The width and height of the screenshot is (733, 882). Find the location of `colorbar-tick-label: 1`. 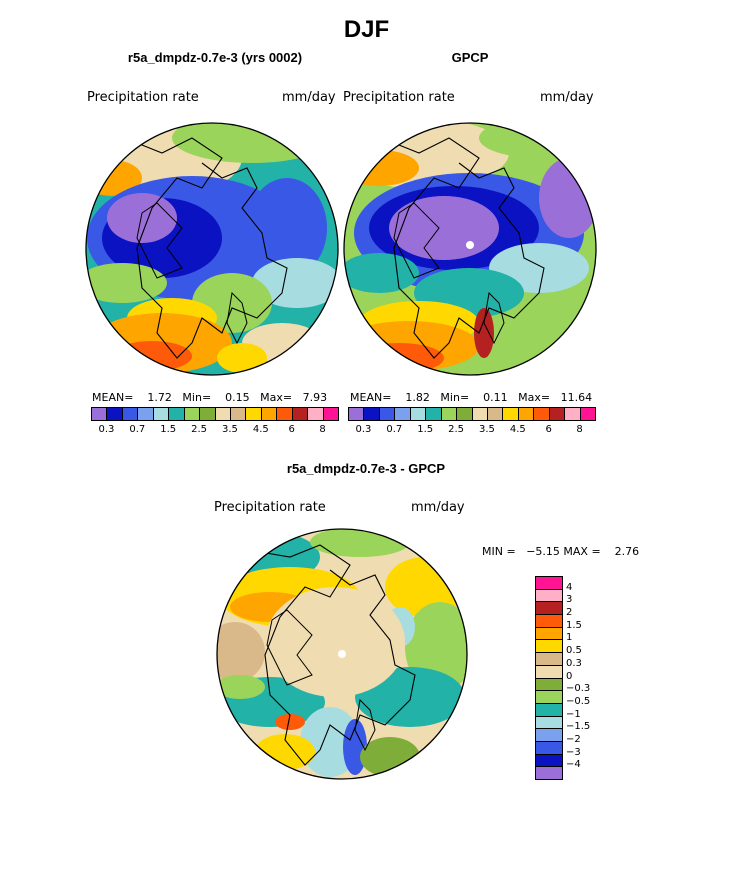

colorbar-tick-label: 1 is located at coordinates (569, 638).